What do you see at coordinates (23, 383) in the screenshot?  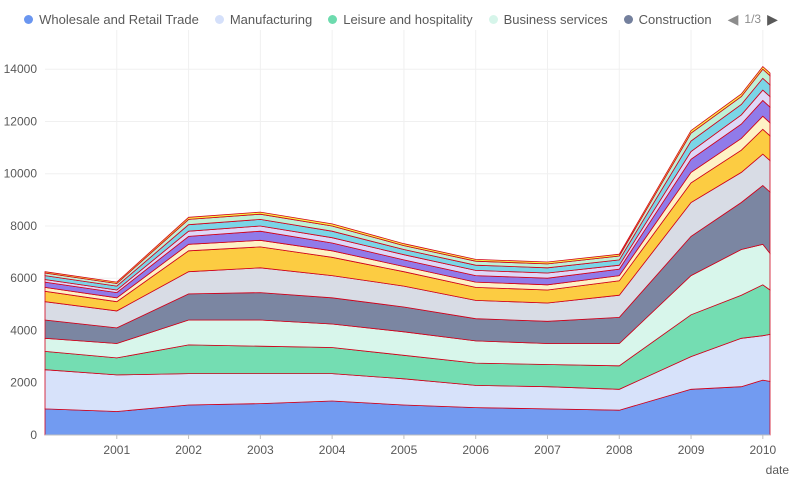 I see `y-tick-label: 2000` at bounding box center [23, 383].